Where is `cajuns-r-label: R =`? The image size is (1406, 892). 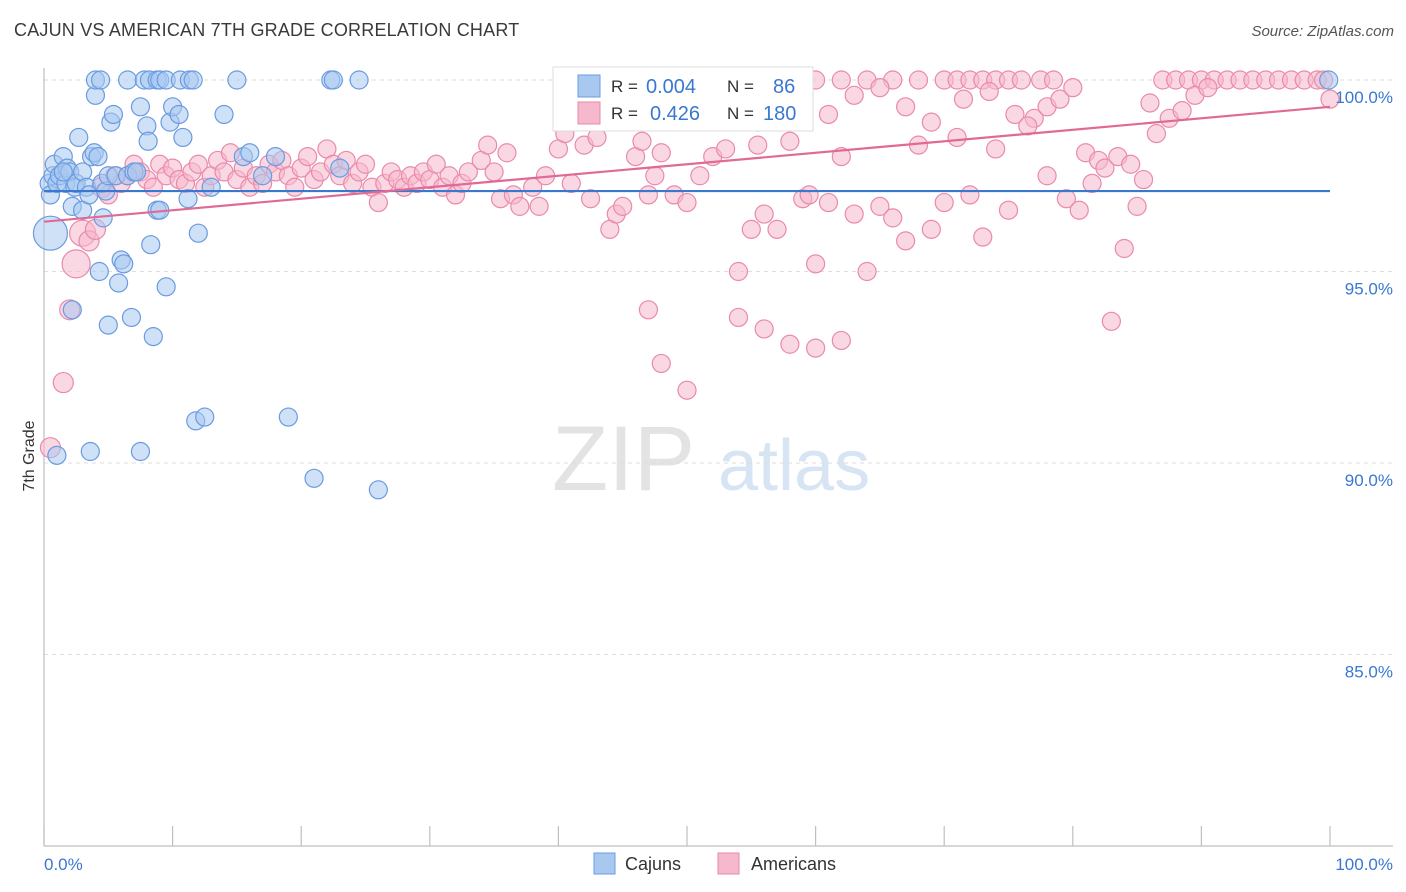 cajuns-r-label: R = is located at coordinates (624, 86).